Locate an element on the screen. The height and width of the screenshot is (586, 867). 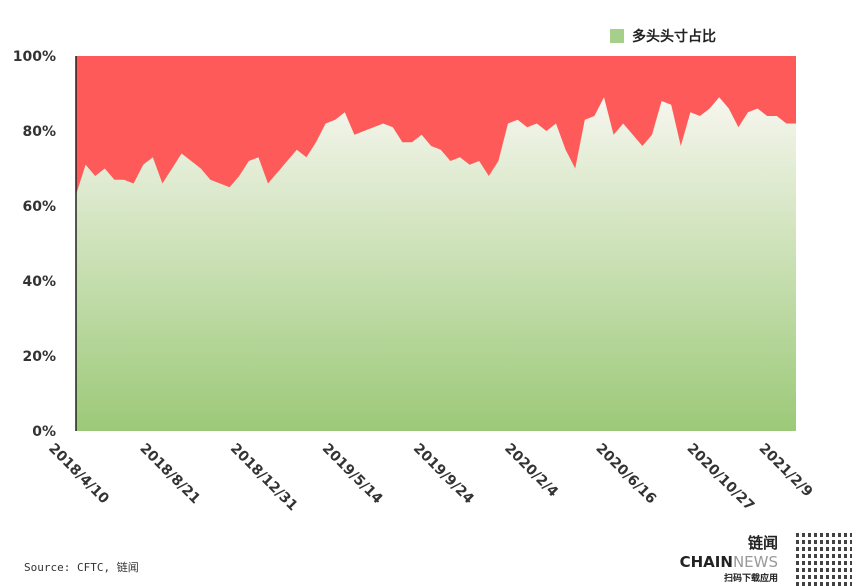
y-tick-label: 40% is located at coordinates (39, 282).